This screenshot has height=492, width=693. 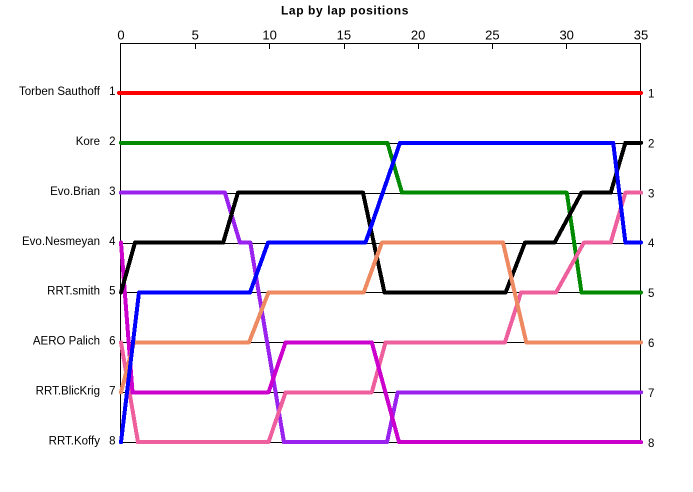 What do you see at coordinates (68, 392) in the screenshot?
I see `svg-text: RRT.BlicKrig` at bounding box center [68, 392].